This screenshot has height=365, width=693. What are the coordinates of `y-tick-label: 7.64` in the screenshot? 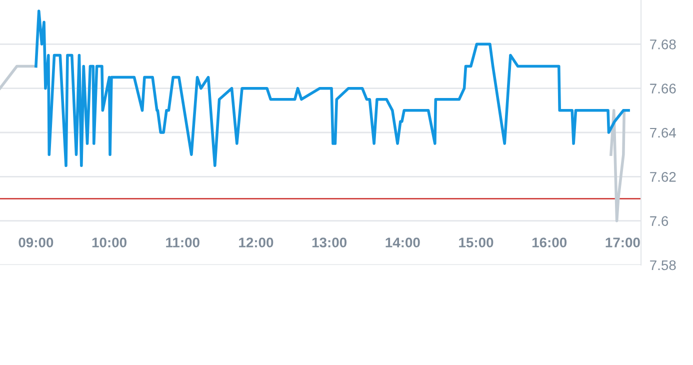 It's located at (663, 133).